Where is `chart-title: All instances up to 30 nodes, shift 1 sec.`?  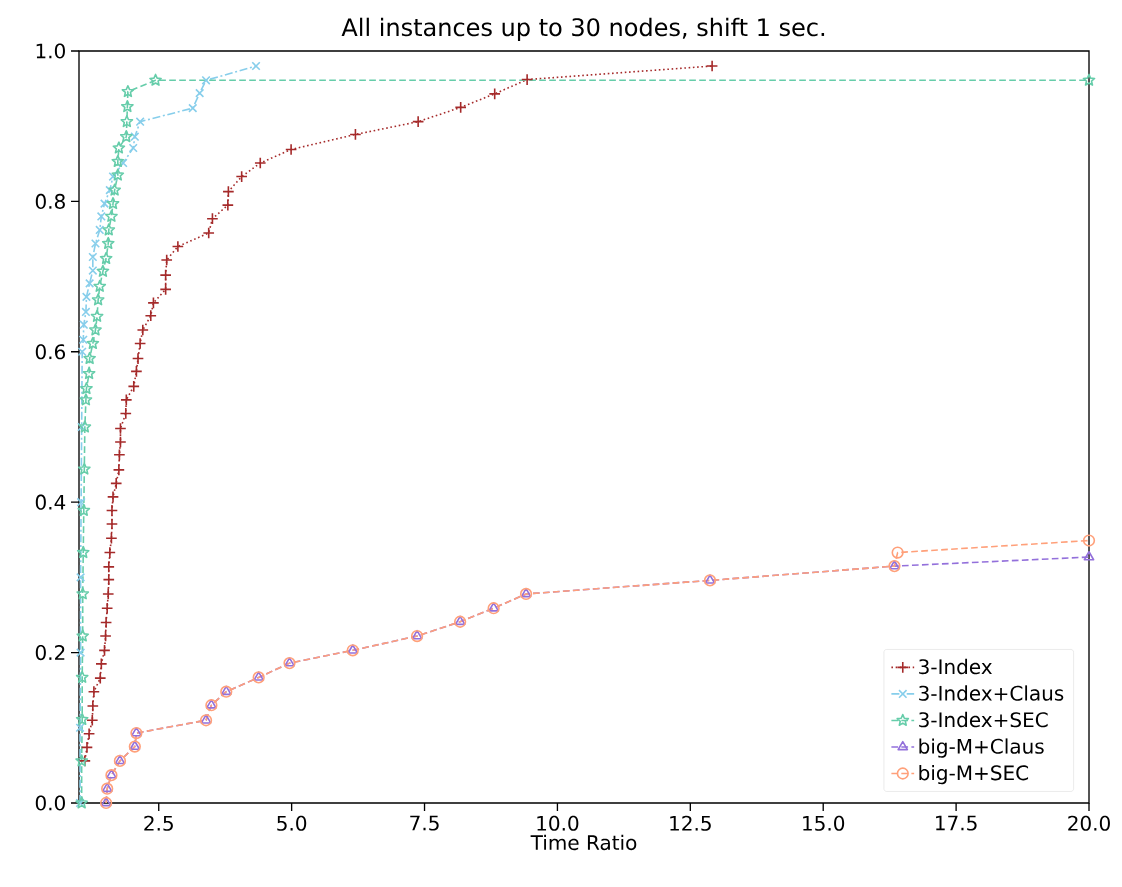
chart-title: All instances up to 30 nodes, shift 1 sec. is located at coordinates (583, 29).